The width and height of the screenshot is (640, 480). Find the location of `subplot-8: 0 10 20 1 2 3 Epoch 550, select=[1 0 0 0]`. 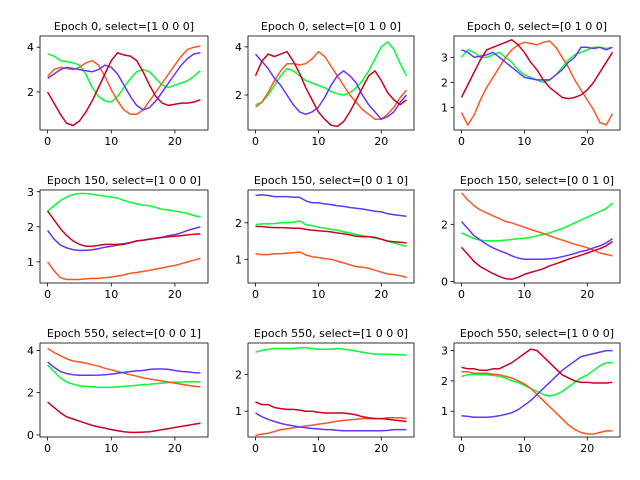

subplot-8: 0 10 20 1 2 3 Epoch 550, select=[1 0 0 0] is located at coordinates (531, 391).